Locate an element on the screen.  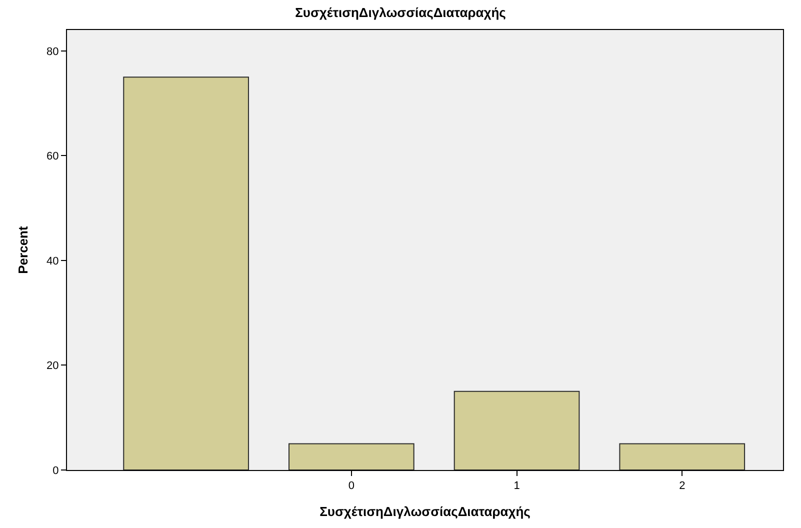
x-tick-label: 1 is located at coordinates (517, 486).